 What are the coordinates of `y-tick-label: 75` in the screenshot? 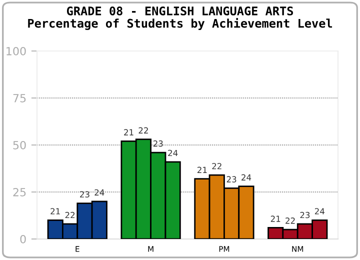 It's located at (19, 98).